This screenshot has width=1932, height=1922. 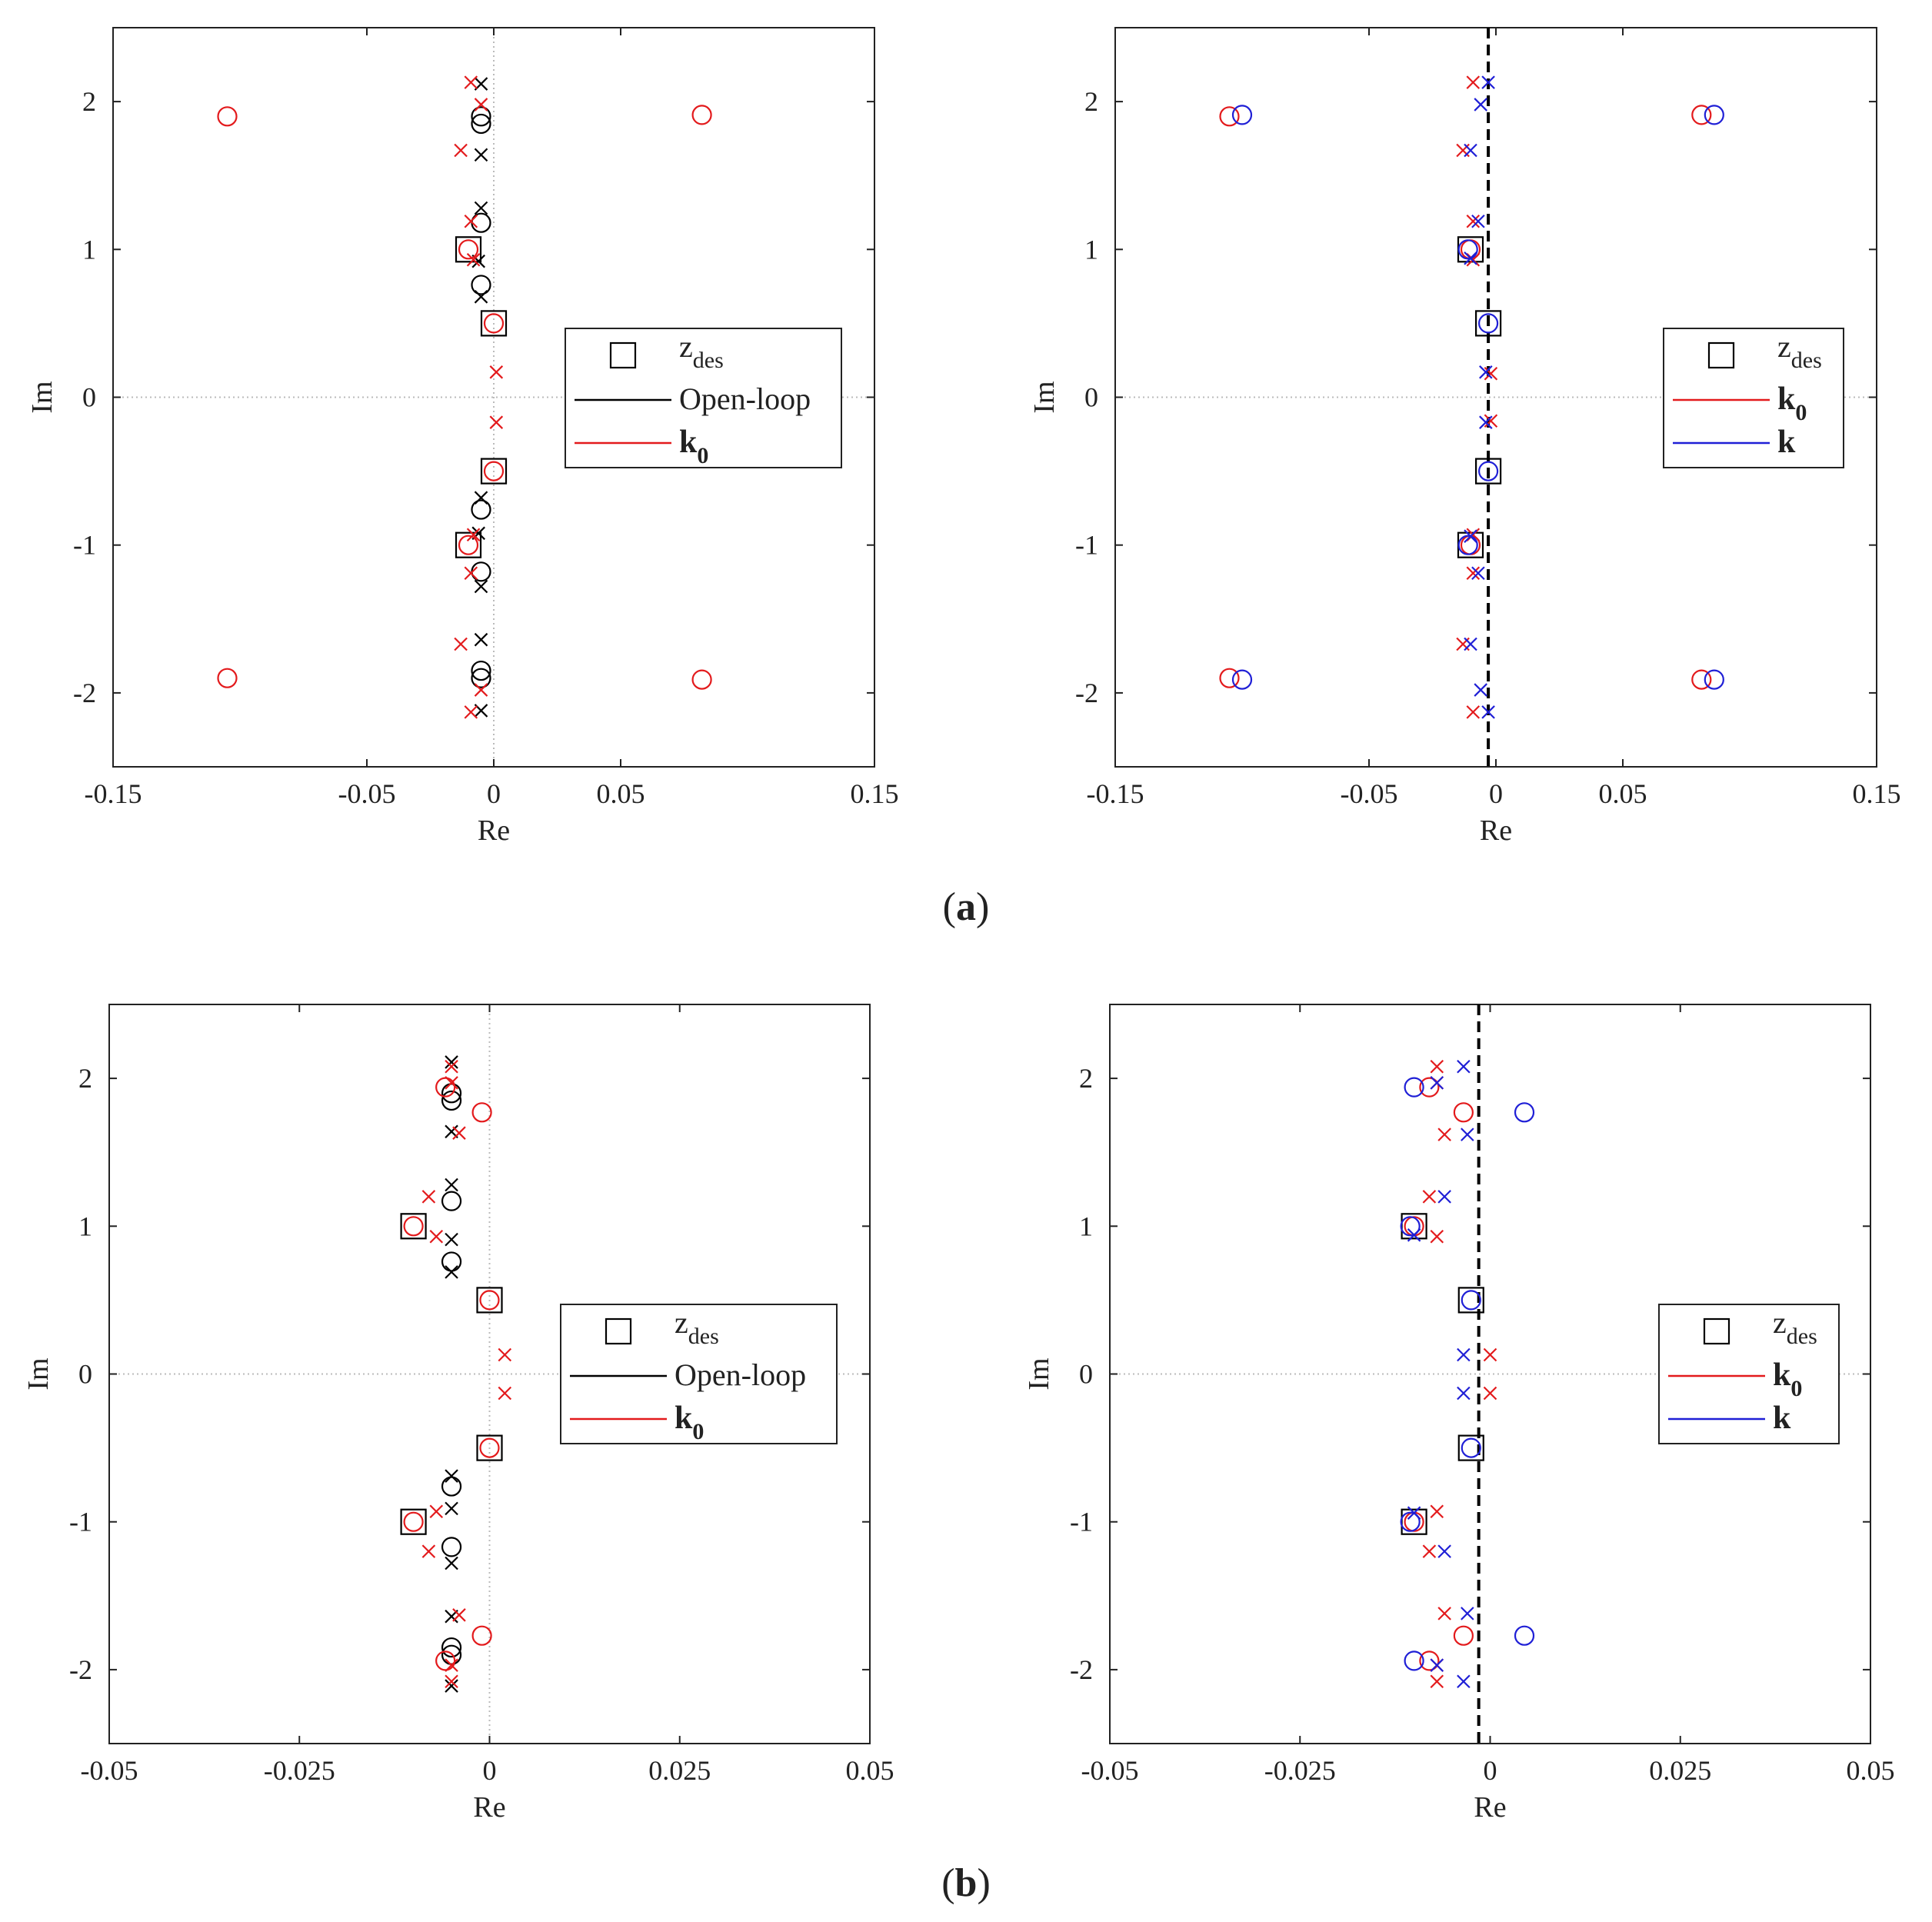 I want to click on legend-label-main: Open-loop, so click(x=740, y=1374).